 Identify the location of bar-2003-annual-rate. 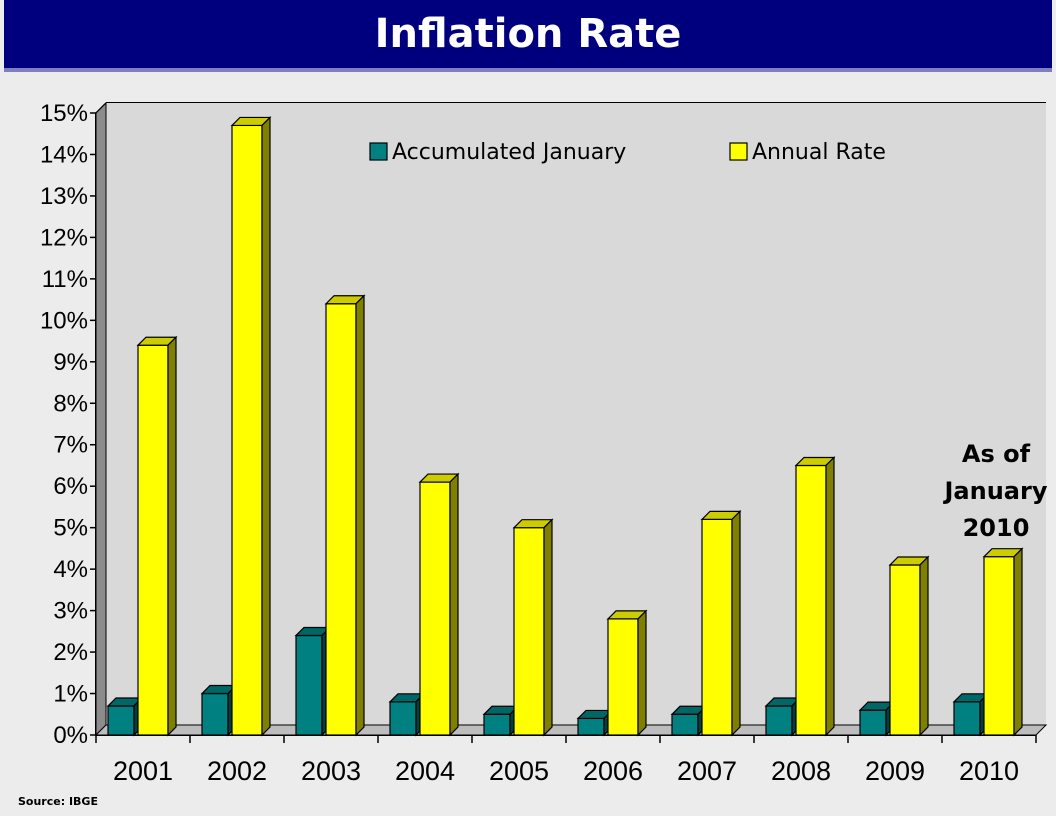
(345, 515).